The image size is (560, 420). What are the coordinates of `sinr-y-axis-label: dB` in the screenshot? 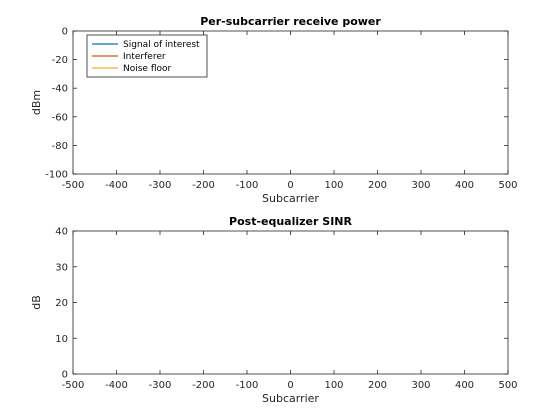 It's located at (36, 302).